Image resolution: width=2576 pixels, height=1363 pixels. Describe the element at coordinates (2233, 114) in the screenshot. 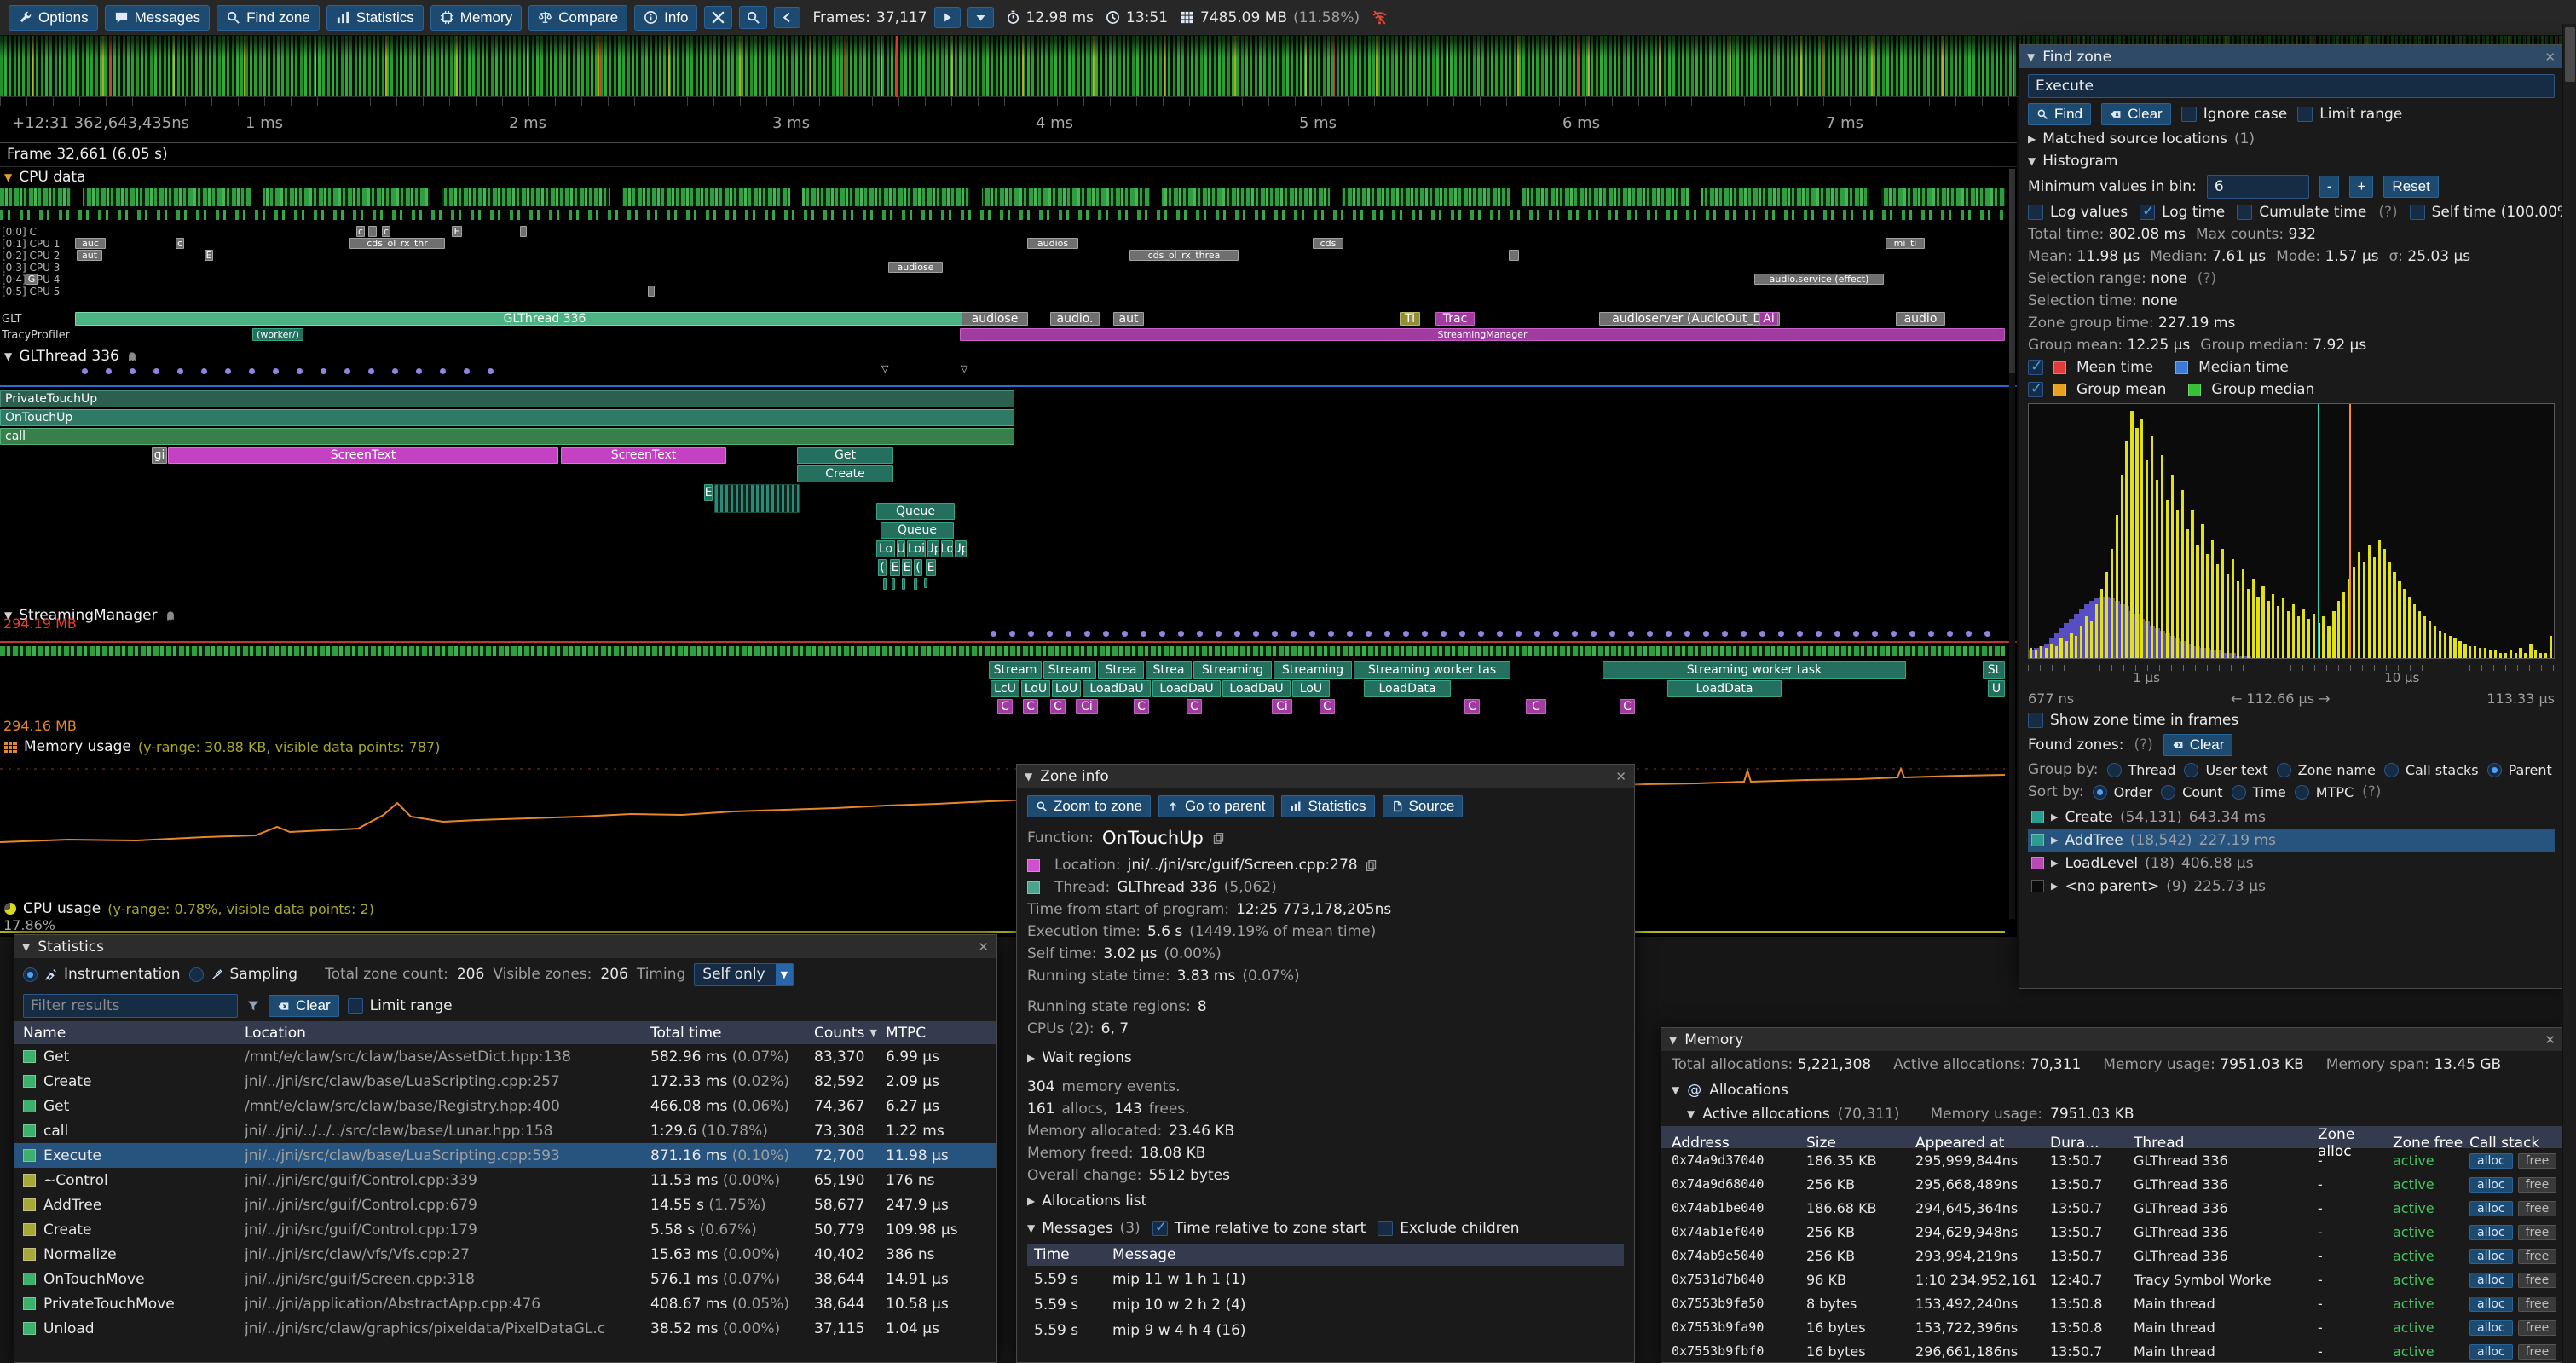

I see `ignore-case-checkbox: Ignore case` at that location.